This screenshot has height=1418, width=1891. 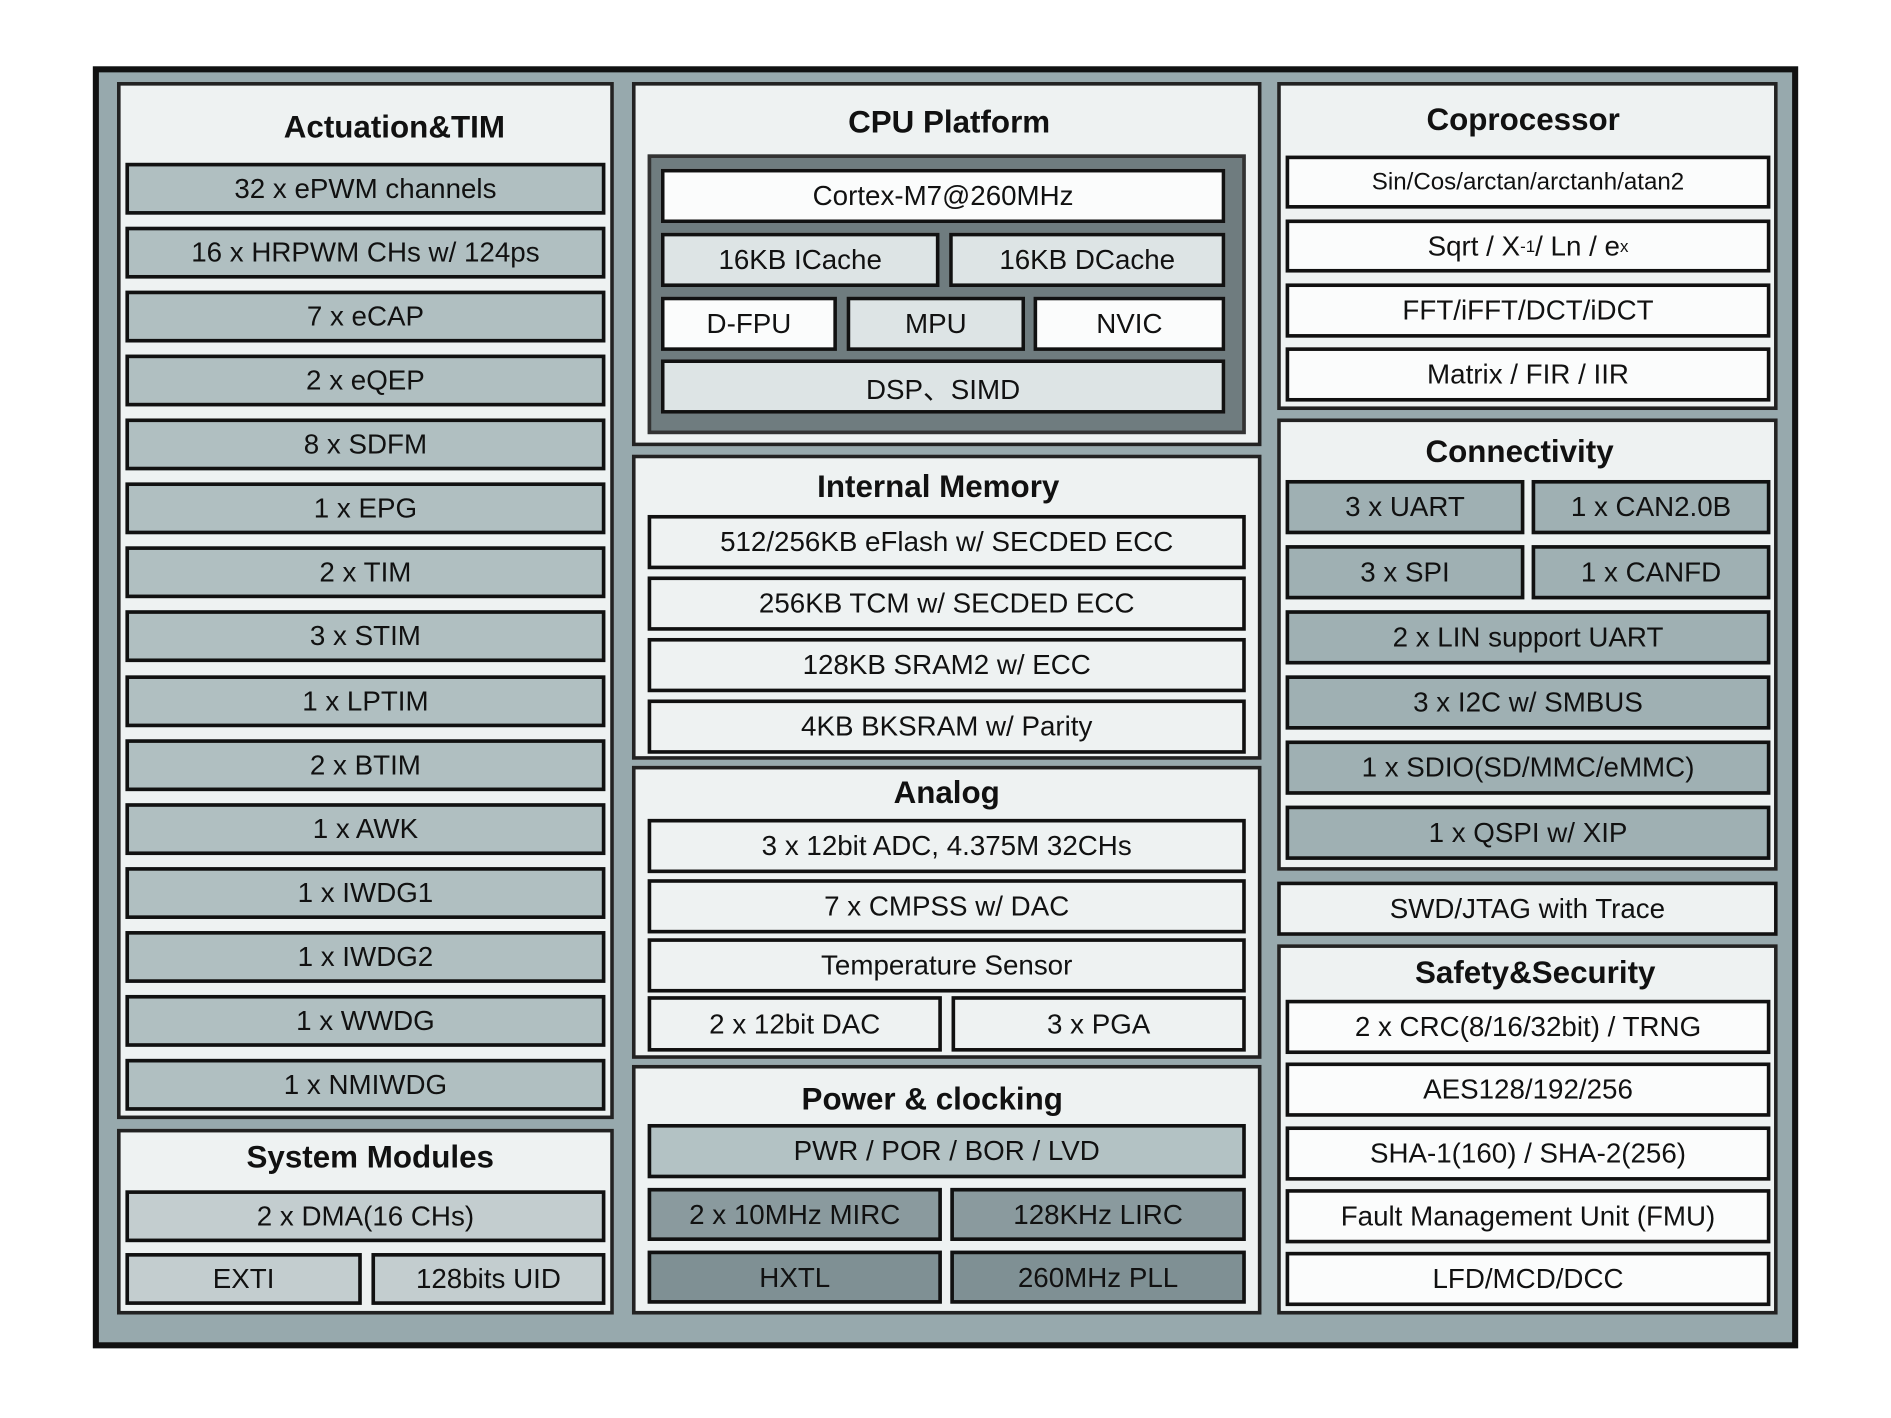 I want to click on safety-item: Fault Management Unit (FMU), so click(x=1528, y=1216).